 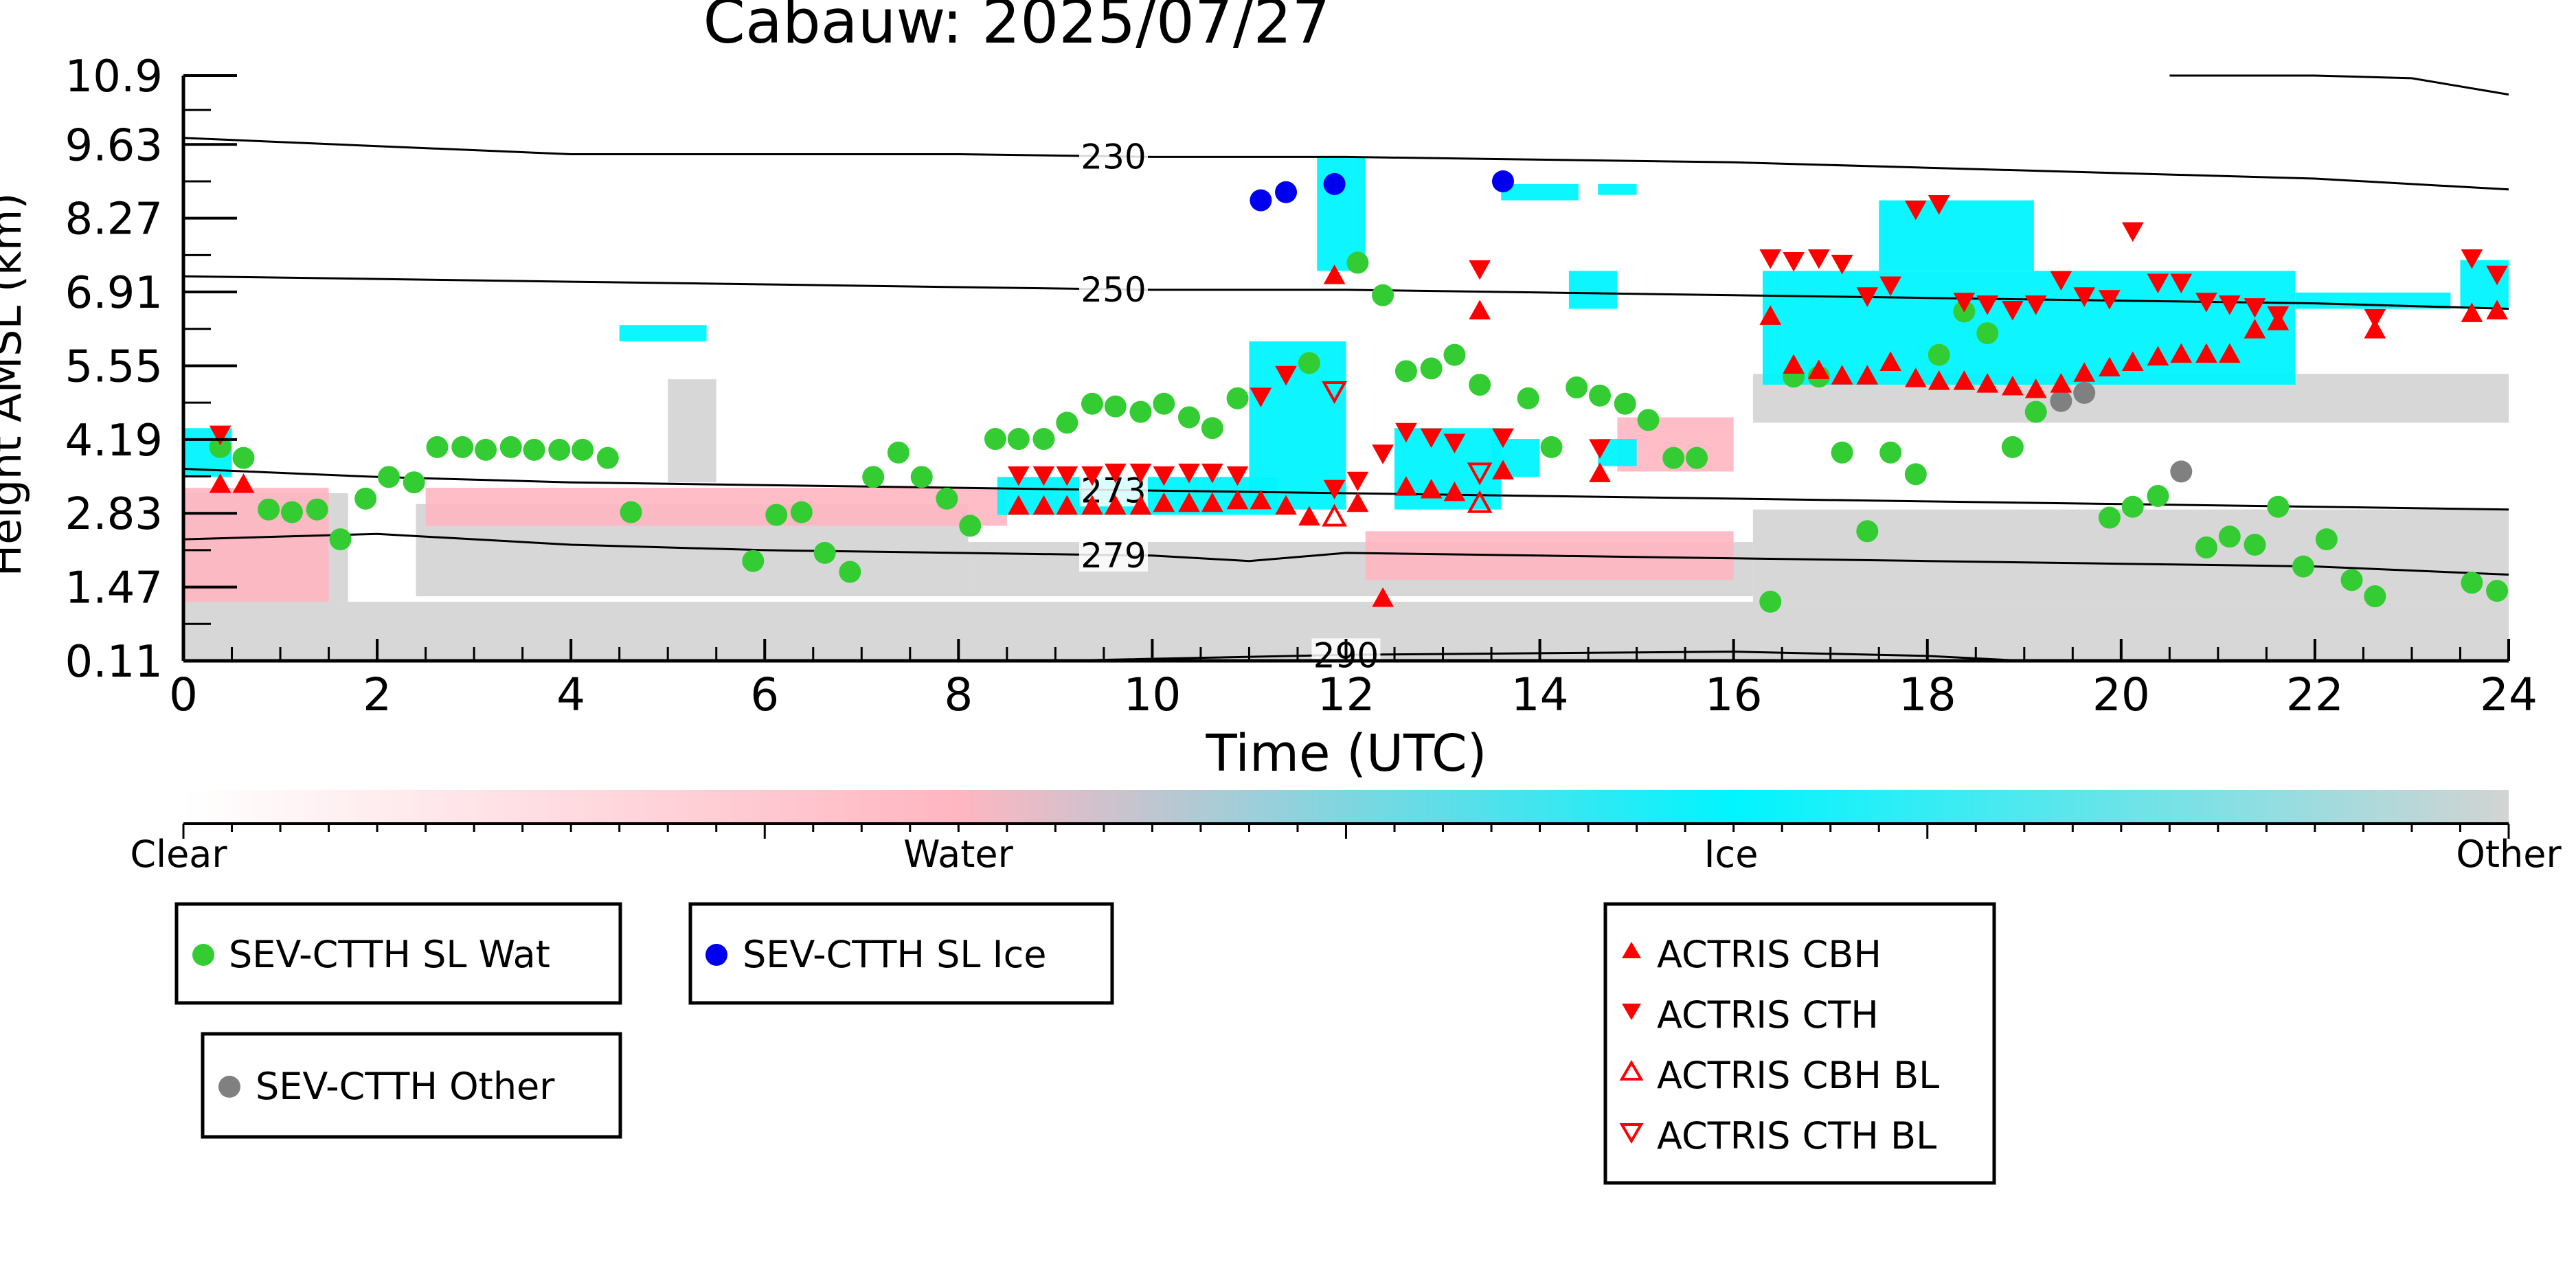 What do you see at coordinates (895, 954) in the screenshot?
I see `legend-ice-label: SEV-CTTH SL Ice` at bounding box center [895, 954].